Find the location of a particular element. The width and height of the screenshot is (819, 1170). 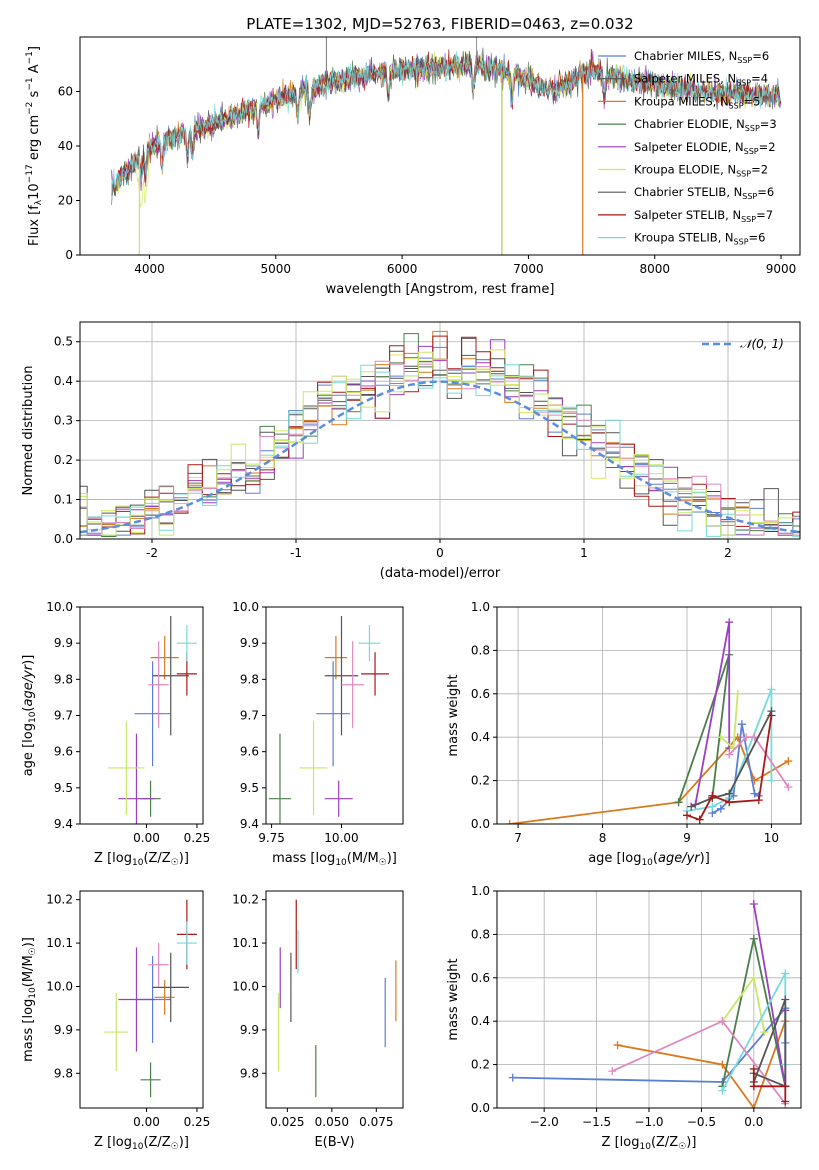

xtick-label: 6000 is located at coordinates (402, 269).